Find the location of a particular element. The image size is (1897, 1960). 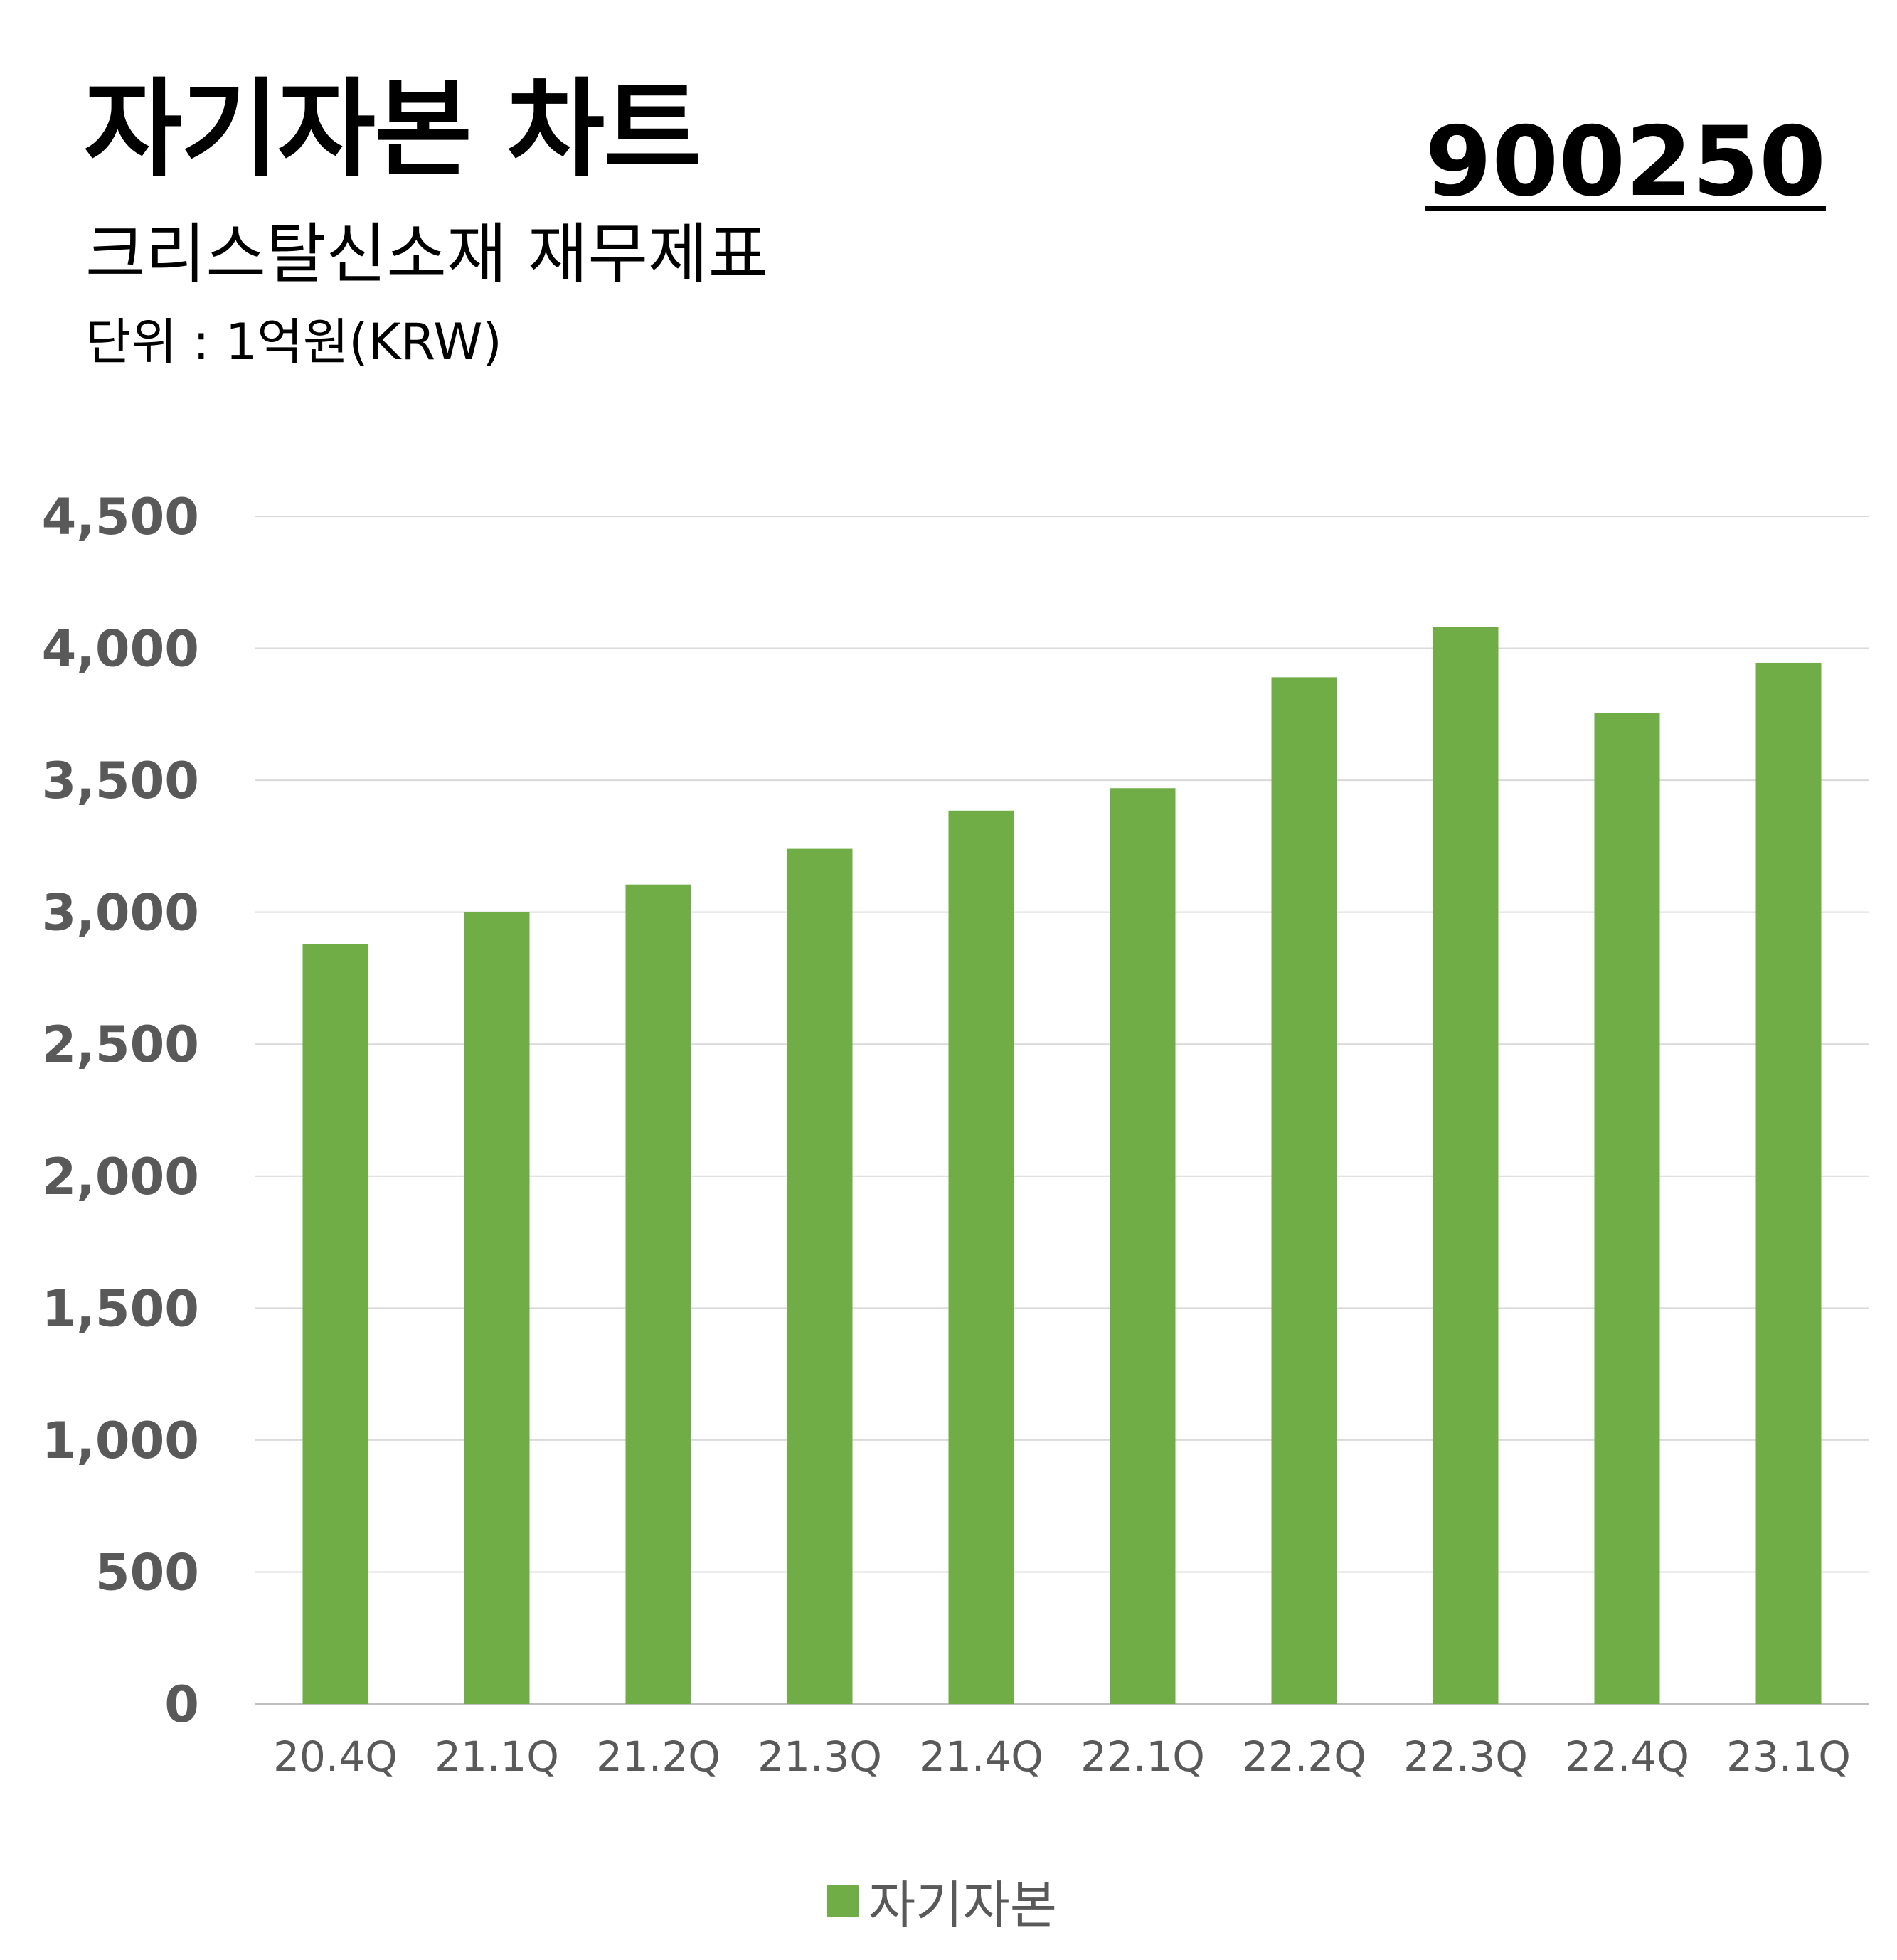

unit-label: 단위 : 1억원(KRW) is located at coordinates (293, 342).